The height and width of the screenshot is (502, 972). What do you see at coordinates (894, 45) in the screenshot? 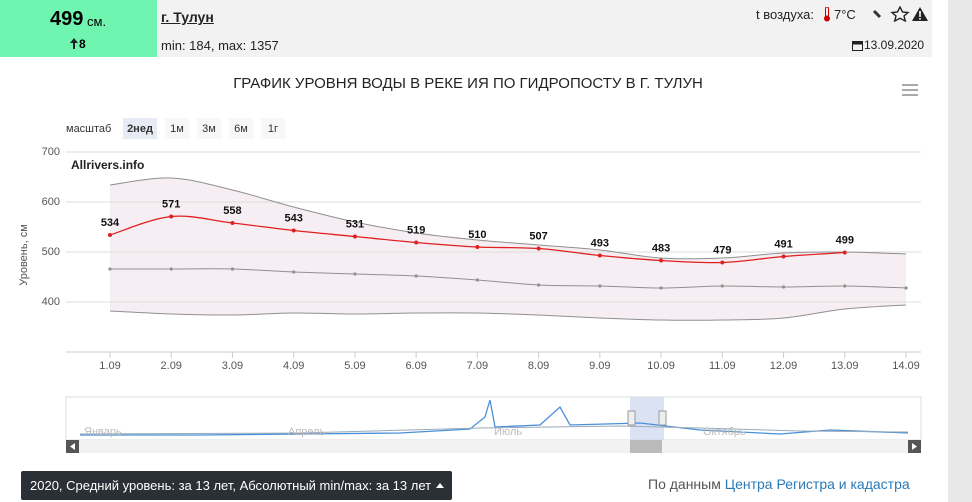
I see `date: 13.09.2020` at bounding box center [894, 45].